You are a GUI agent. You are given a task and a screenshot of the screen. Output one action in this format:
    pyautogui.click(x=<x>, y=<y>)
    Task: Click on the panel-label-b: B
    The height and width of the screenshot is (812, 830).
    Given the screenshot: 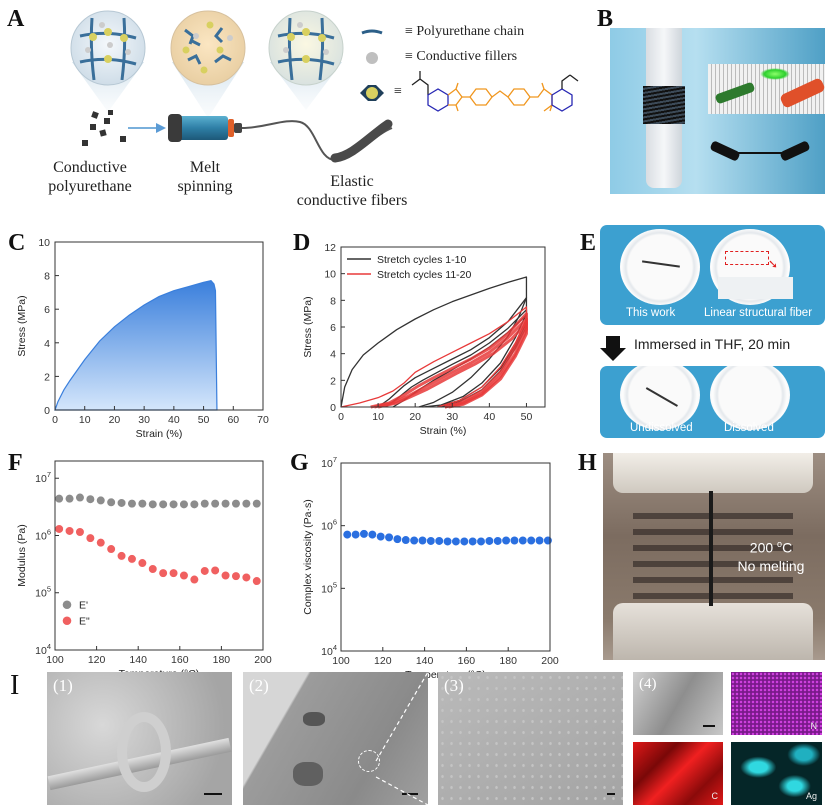 What is the action you would take?
    pyautogui.click(x=605, y=19)
    